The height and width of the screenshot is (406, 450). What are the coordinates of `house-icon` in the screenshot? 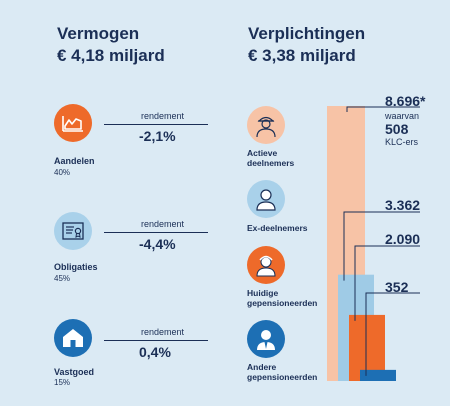 It's located at (73, 338).